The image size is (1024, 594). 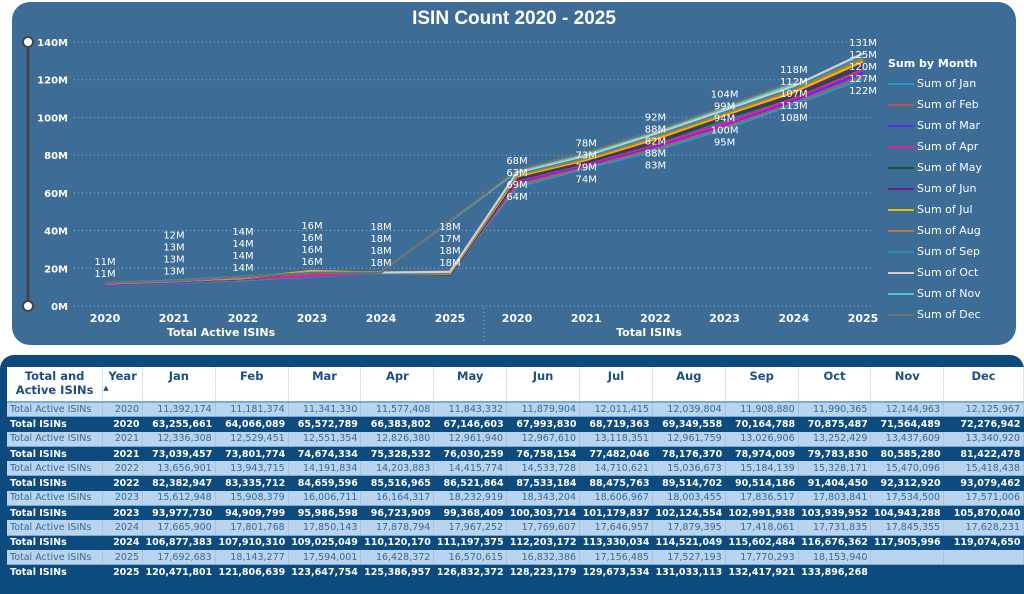 I want to click on column-header-label: May, so click(x=470, y=376).